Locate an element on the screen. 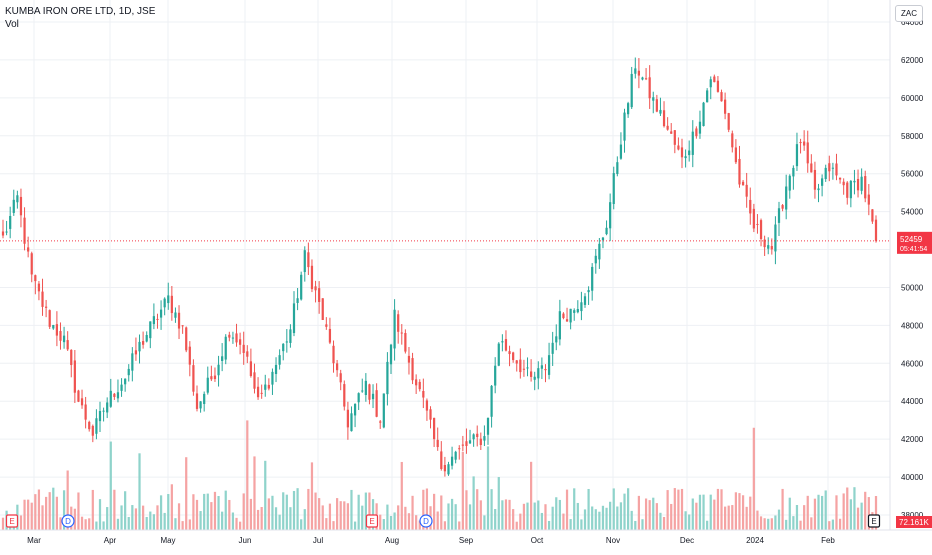 The image size is (932, 555). time-axis-label: Sep is located at coordinates (466, 540).